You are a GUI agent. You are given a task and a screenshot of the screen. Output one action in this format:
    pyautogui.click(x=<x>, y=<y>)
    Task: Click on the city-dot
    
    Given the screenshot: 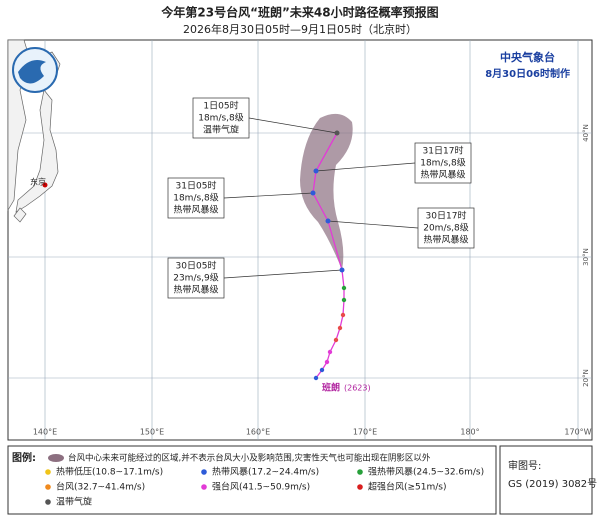 What is the action you would take?
    pyautogui.click(x=45, y=185)
    